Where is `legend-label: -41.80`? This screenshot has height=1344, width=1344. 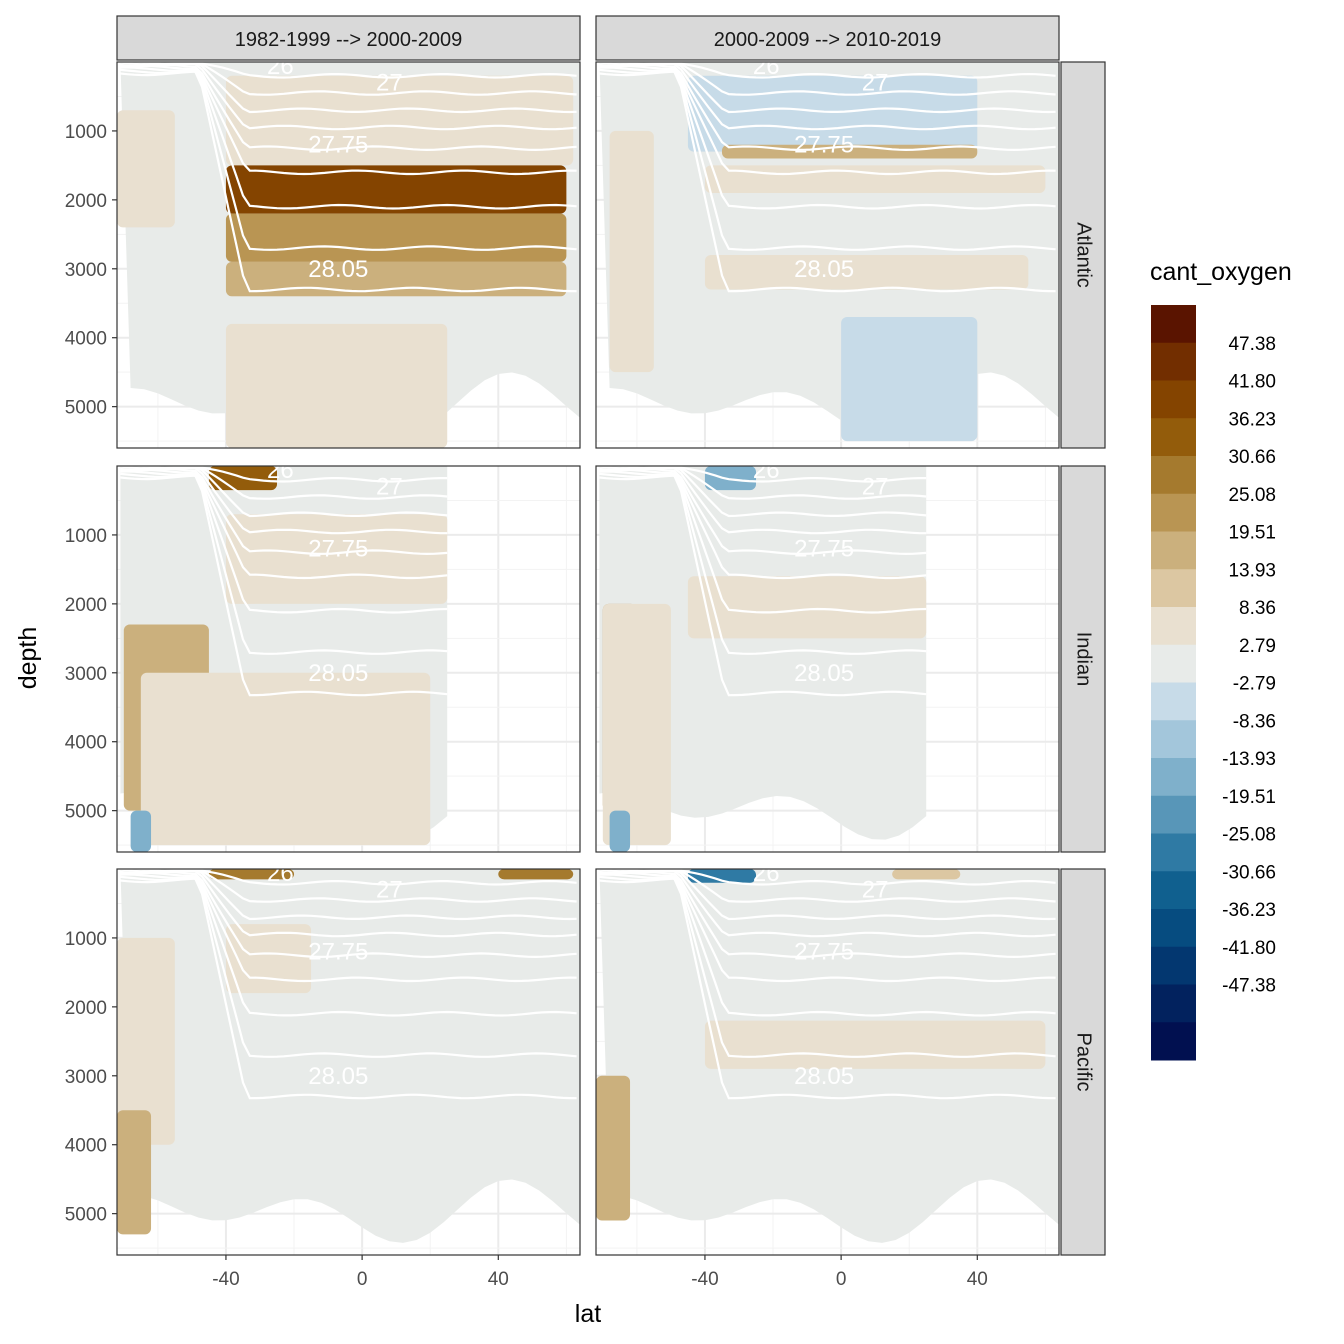 legend-label: -41.80 is located at coordinates (1249, 948).